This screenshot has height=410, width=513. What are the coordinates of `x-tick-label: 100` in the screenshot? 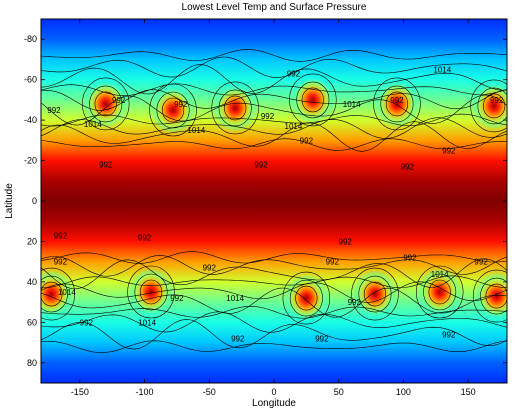 It's located at (403, 392).